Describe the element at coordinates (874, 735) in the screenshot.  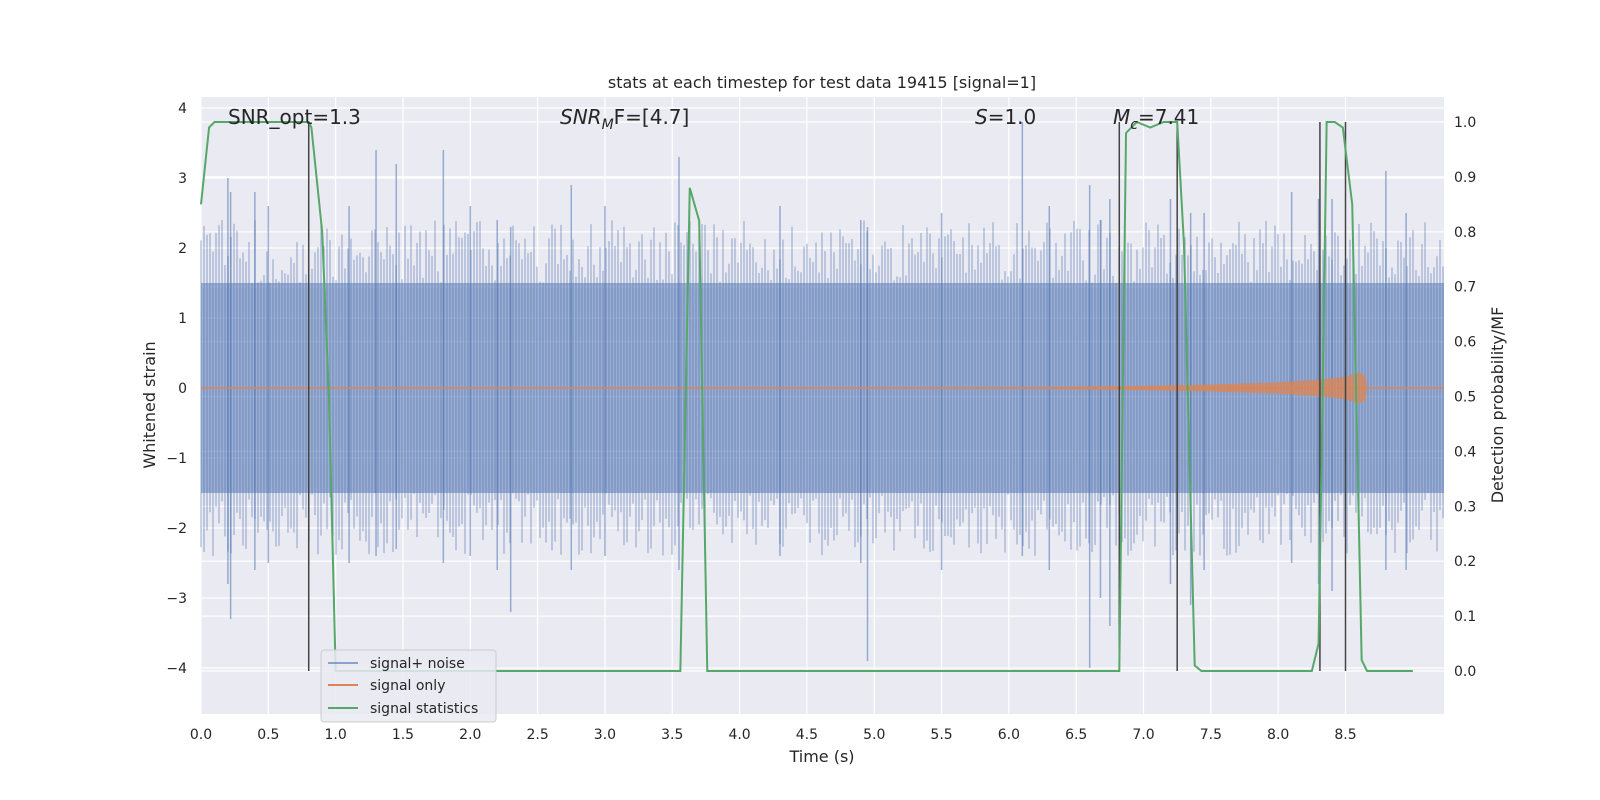
I see `x-tick-label: 5.0` at that location.